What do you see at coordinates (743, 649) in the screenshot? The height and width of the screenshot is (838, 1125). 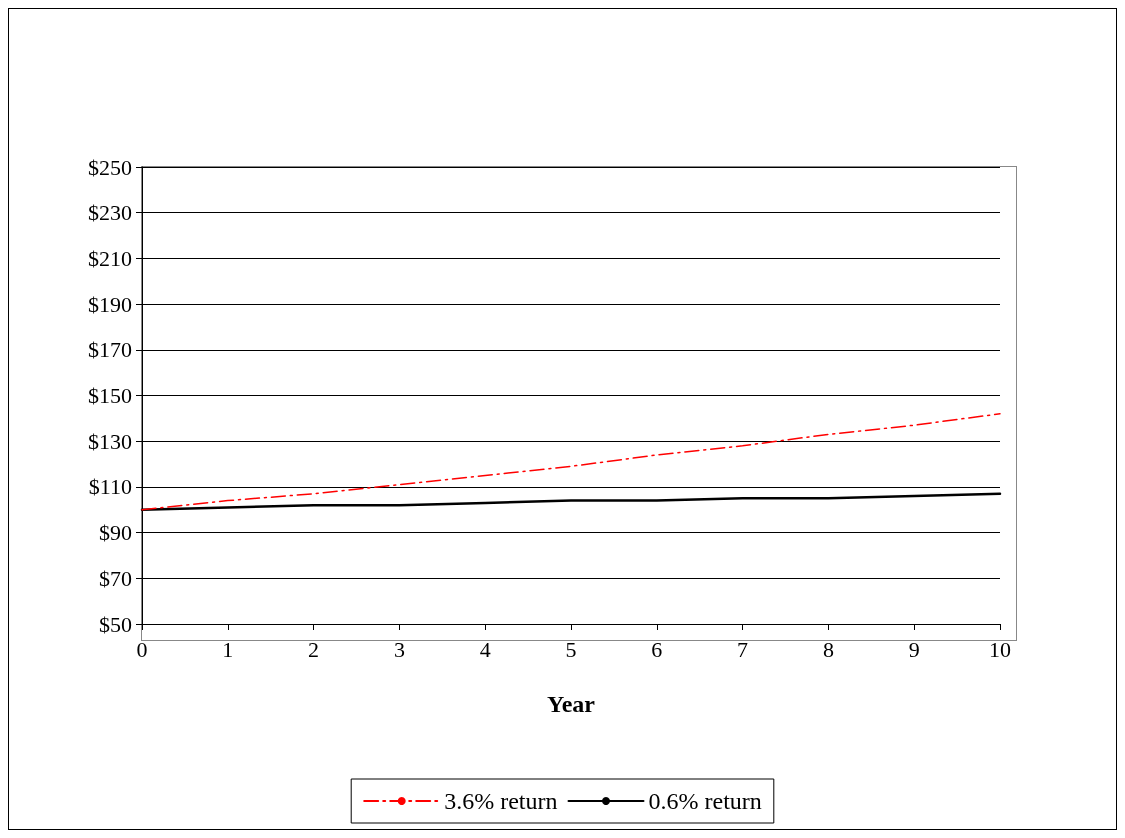 I see `x-tick-label: 7` at bounding box center [743, 649].